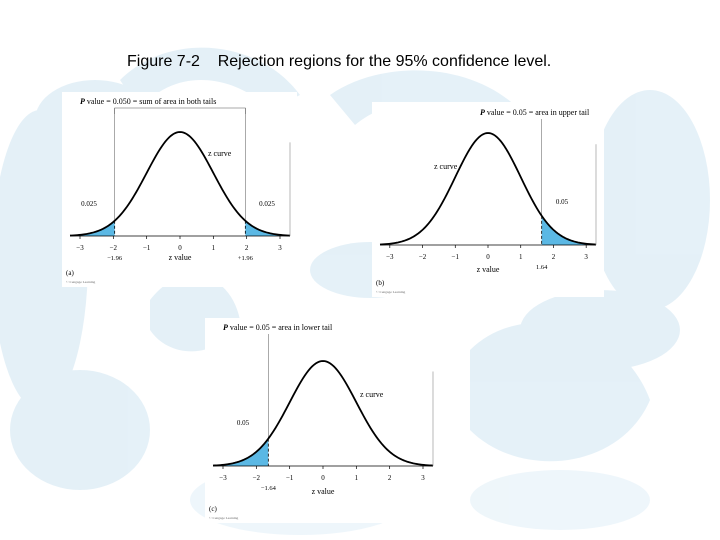 This screenshot has height=540, width=720. Describe the element at coordinates (542, 267) in the screenshot. I see `critical-value-label: 1.64` at that location.